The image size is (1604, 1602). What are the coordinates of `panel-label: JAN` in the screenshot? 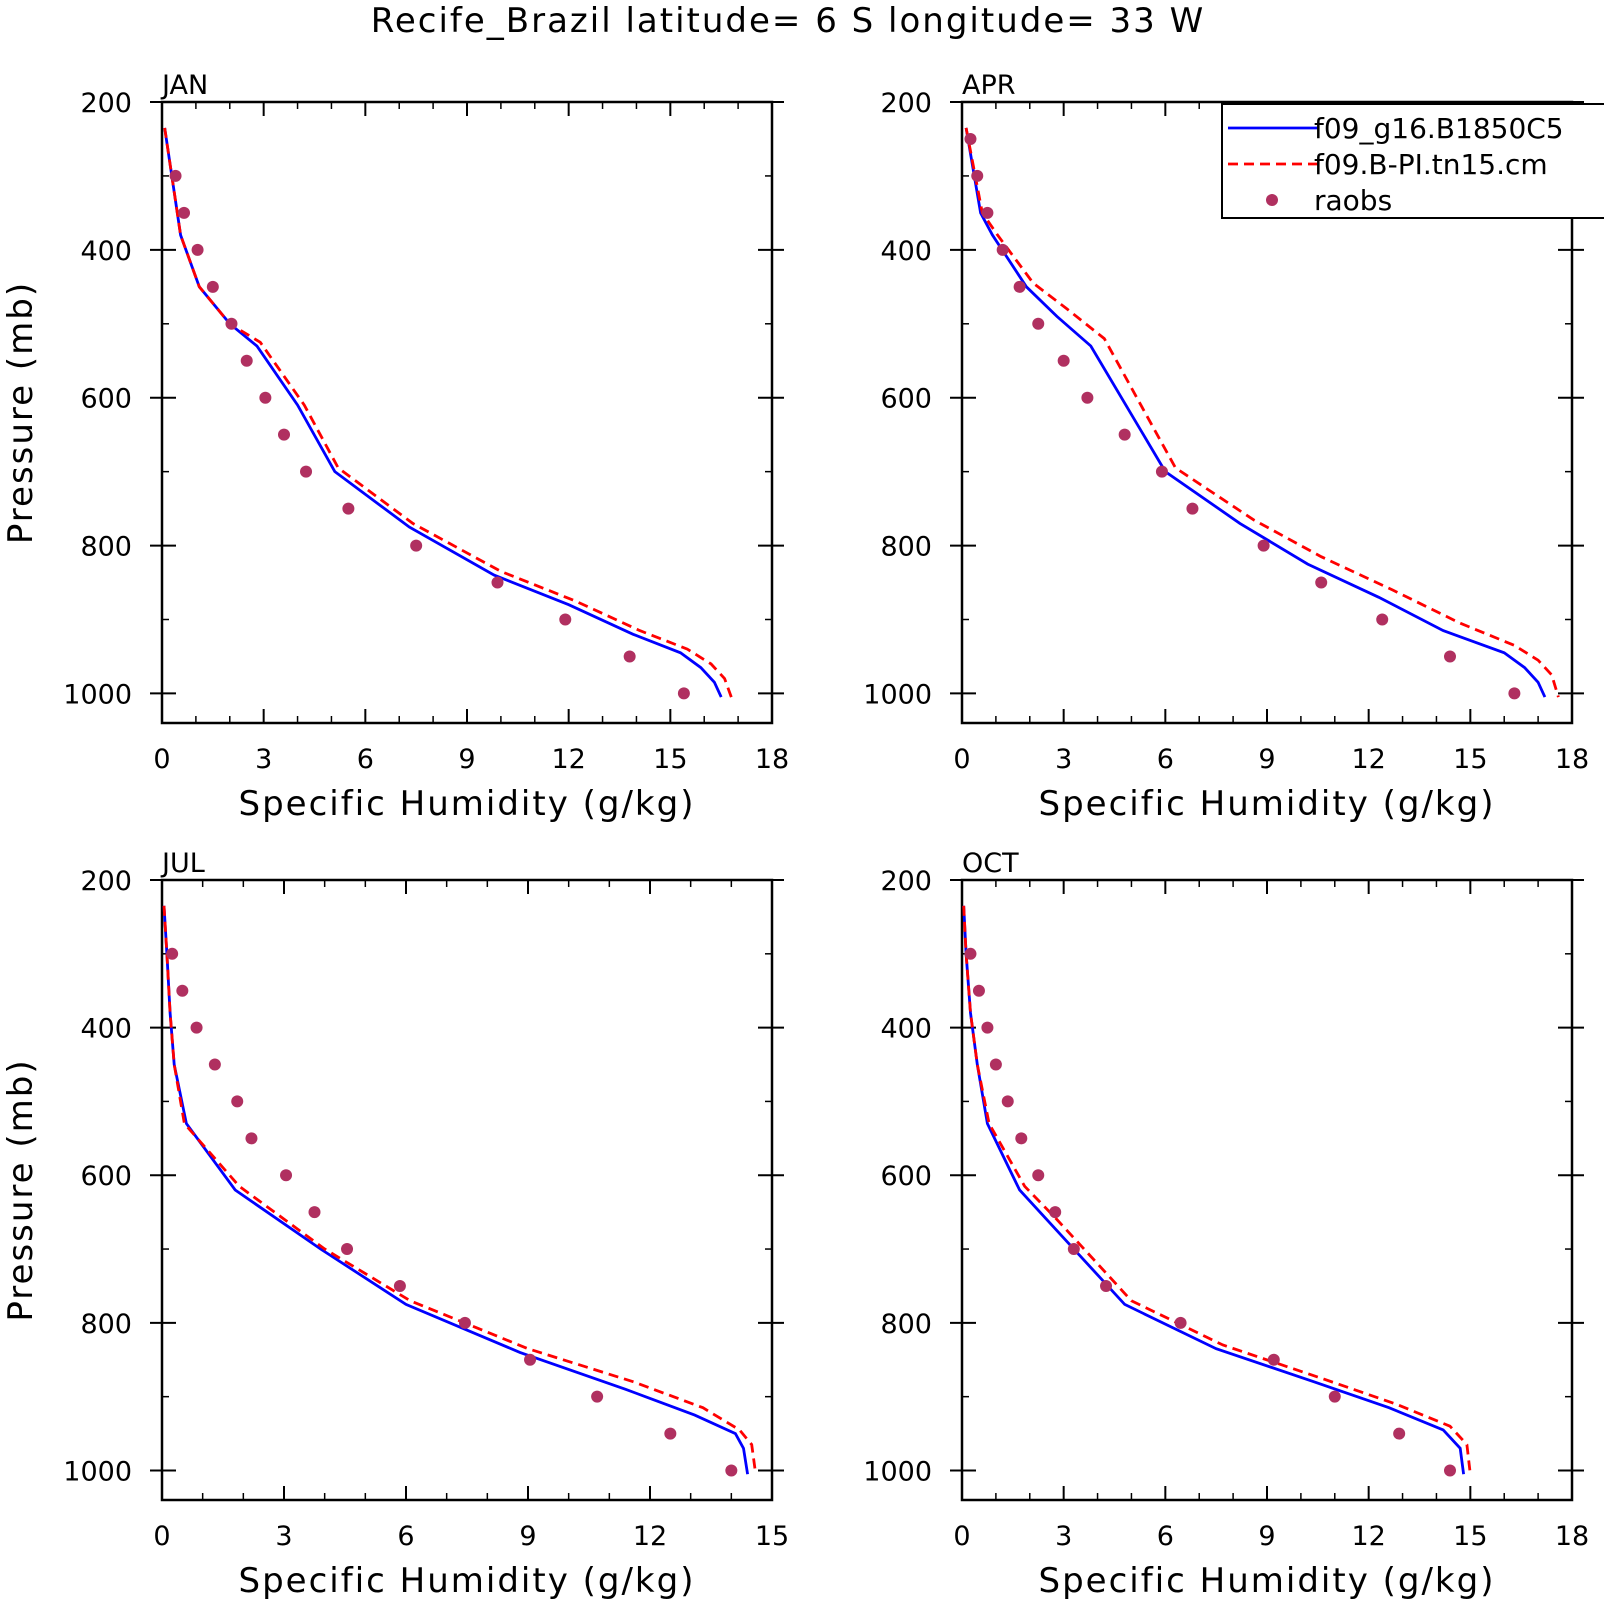 It's located at (184, 85).